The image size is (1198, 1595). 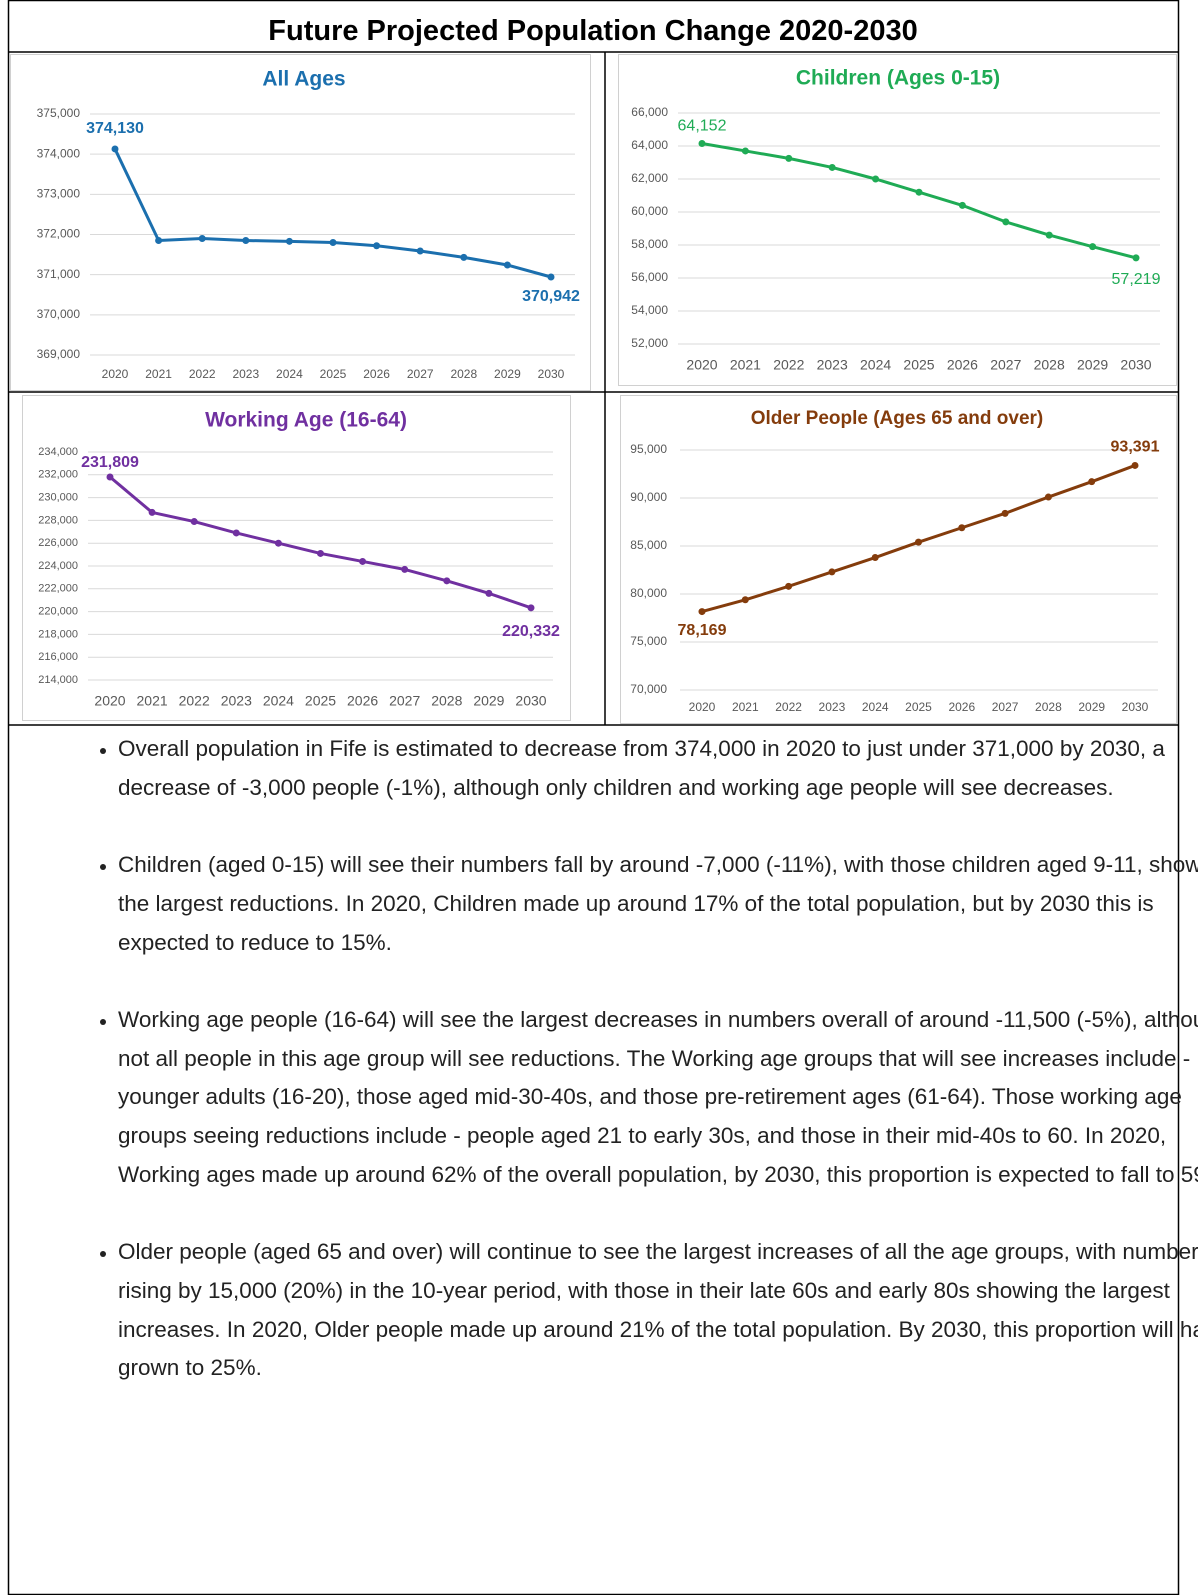 What do you see at coordinates (649, 178) in the screenshot?
I see `y-tick-label: 62,000` at bounding box center [649, 178].